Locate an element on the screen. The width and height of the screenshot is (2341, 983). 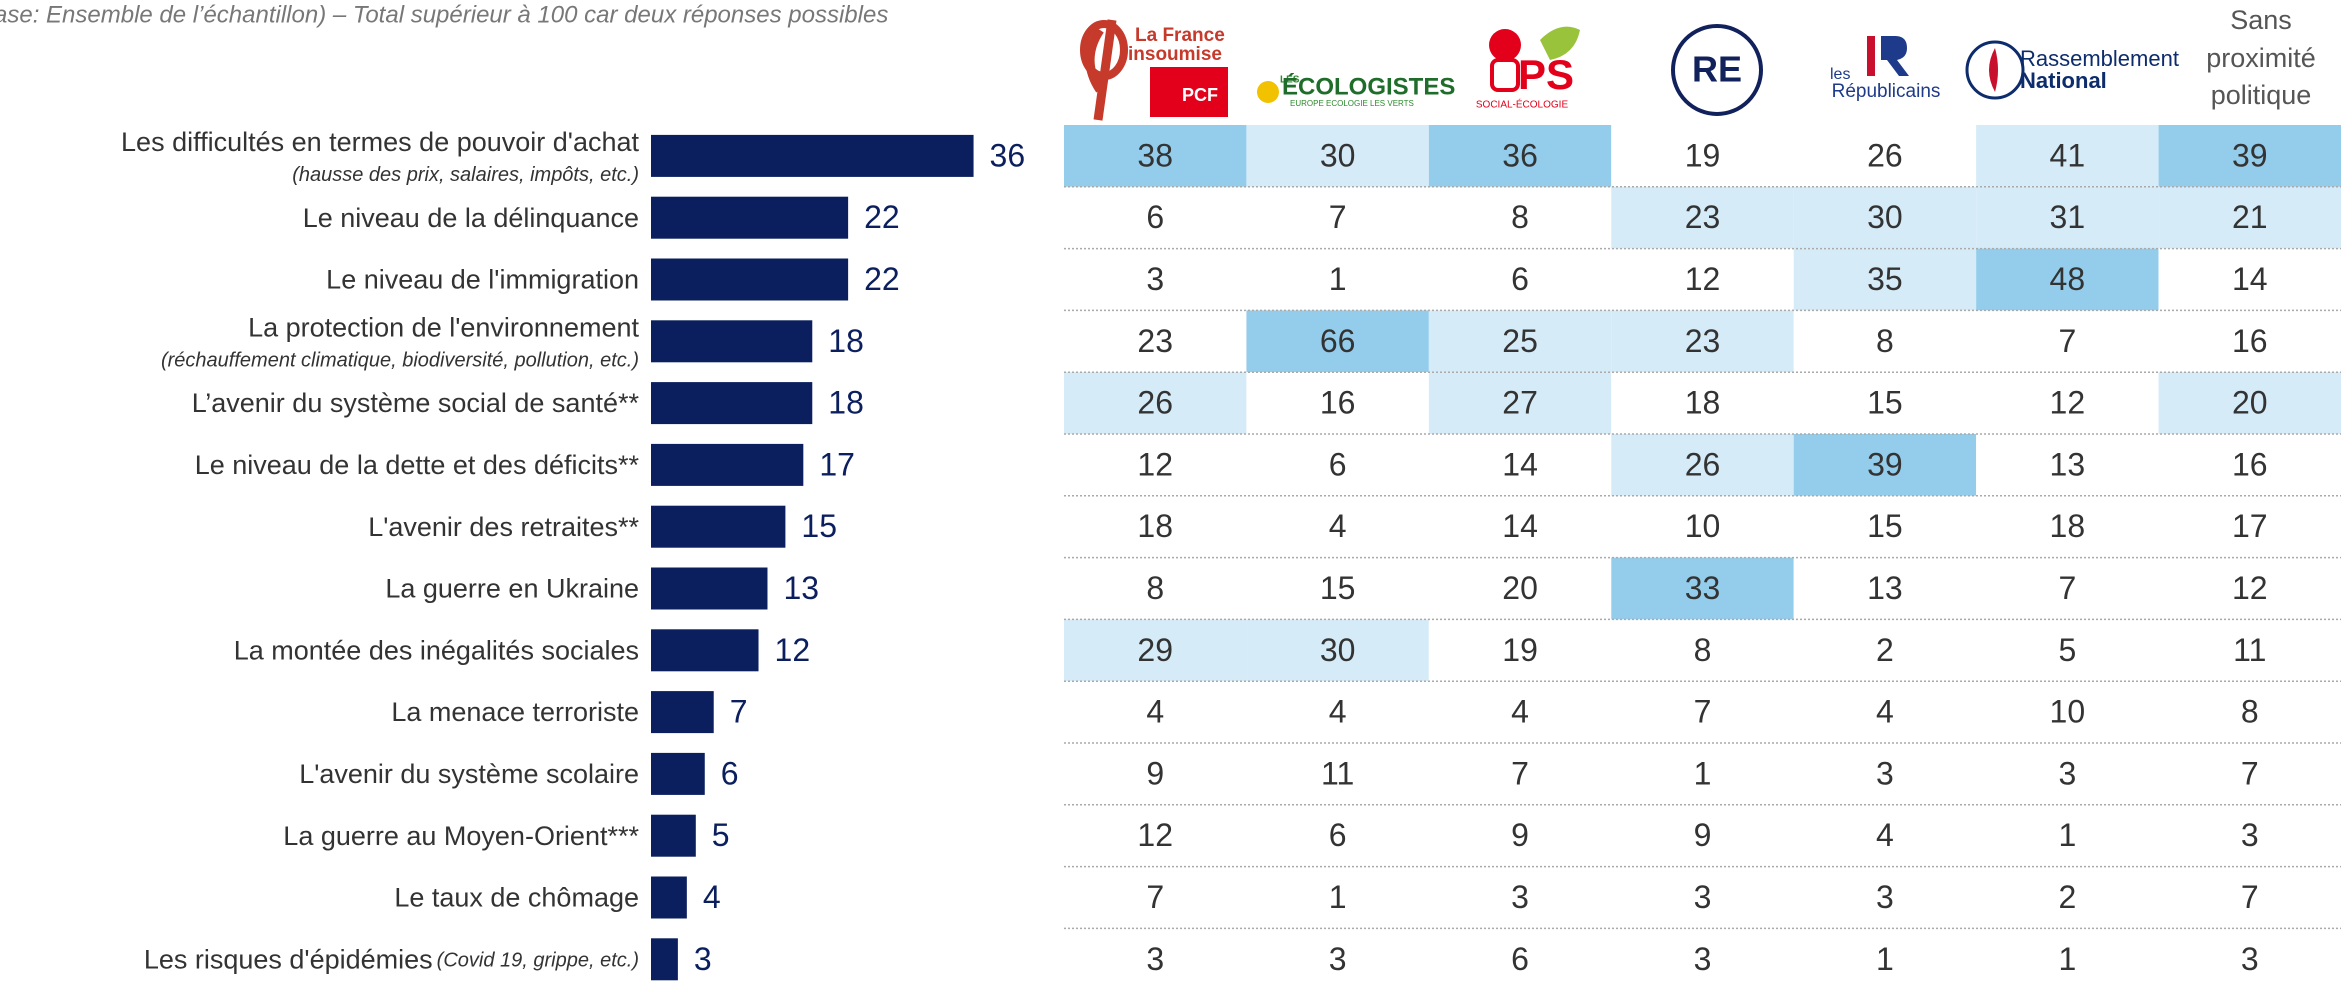
cell-value: 5 is located at coordinates (2067, 650).